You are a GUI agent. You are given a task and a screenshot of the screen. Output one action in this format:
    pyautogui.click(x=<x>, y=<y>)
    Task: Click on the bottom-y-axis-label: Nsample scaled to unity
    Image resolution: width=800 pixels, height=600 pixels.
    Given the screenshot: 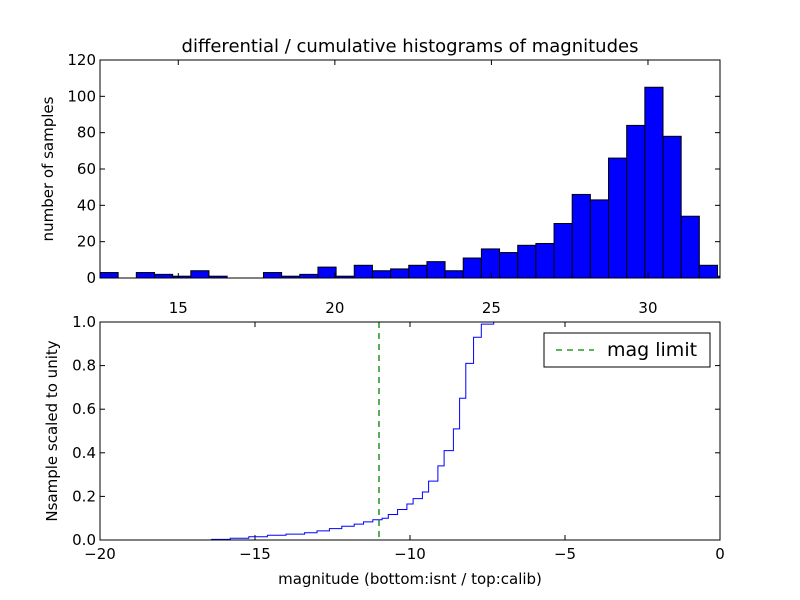 What is the action you would take?
    pyautogui.click(x=52, y=430)
    